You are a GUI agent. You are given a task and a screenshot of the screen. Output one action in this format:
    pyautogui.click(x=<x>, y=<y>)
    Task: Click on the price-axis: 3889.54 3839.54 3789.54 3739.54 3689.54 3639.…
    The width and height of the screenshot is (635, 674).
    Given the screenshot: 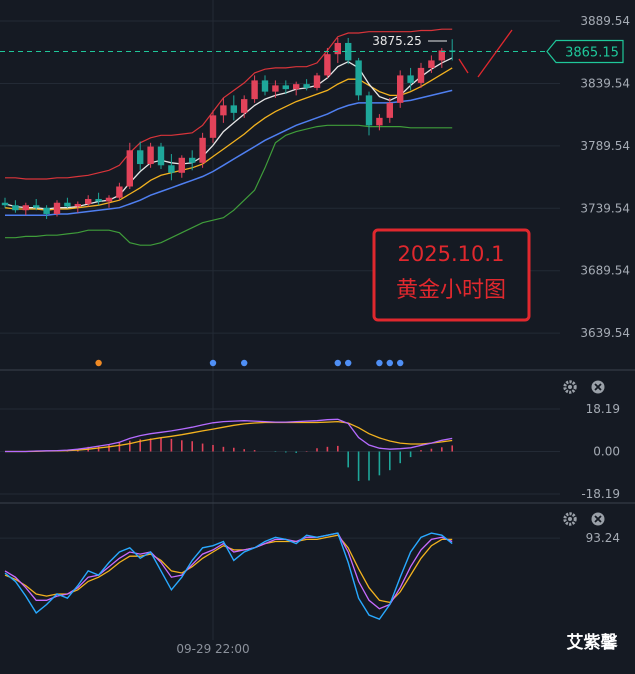 What is the action you would take?
    pyautogui.click(x=605, y=177)
    